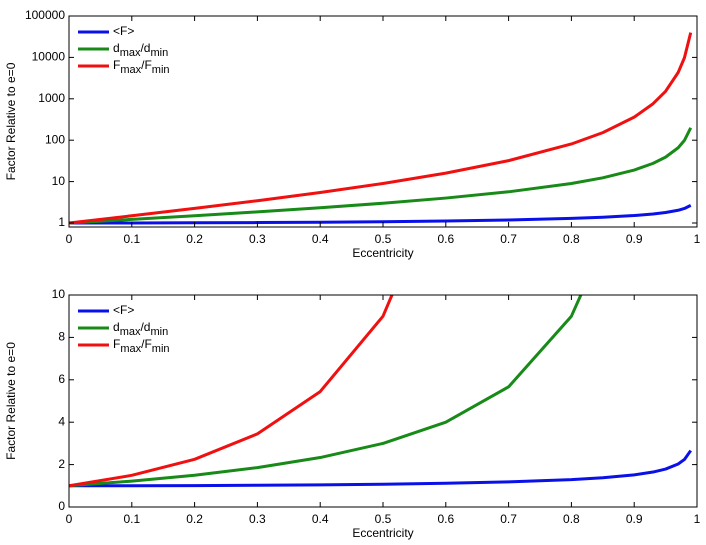 The width and height of the screenshot is (706, 545). Describe the element at coordinates (61, 464) in the screenshot. I see `y-tick-label: 2` at that location.